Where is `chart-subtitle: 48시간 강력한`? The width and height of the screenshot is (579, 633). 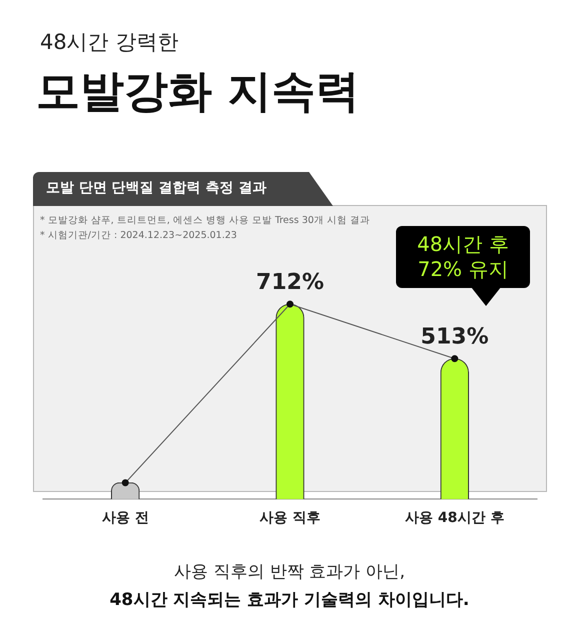
chart-subtitle: 48시간 강력한 is located at coordinates (109, 42).